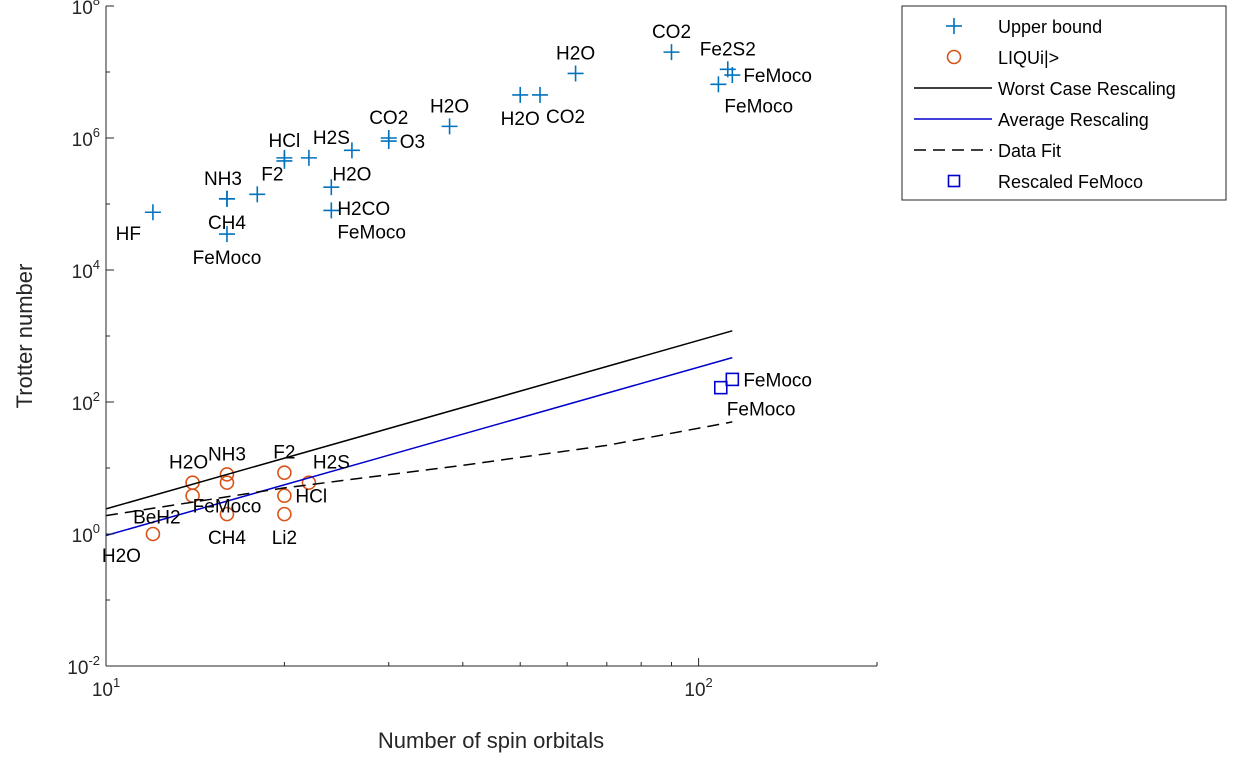  What do you see at coordinates (106, 688) in the screenshot?
I see `x-tick-label: 10¹` at bounding box center [106, 688].